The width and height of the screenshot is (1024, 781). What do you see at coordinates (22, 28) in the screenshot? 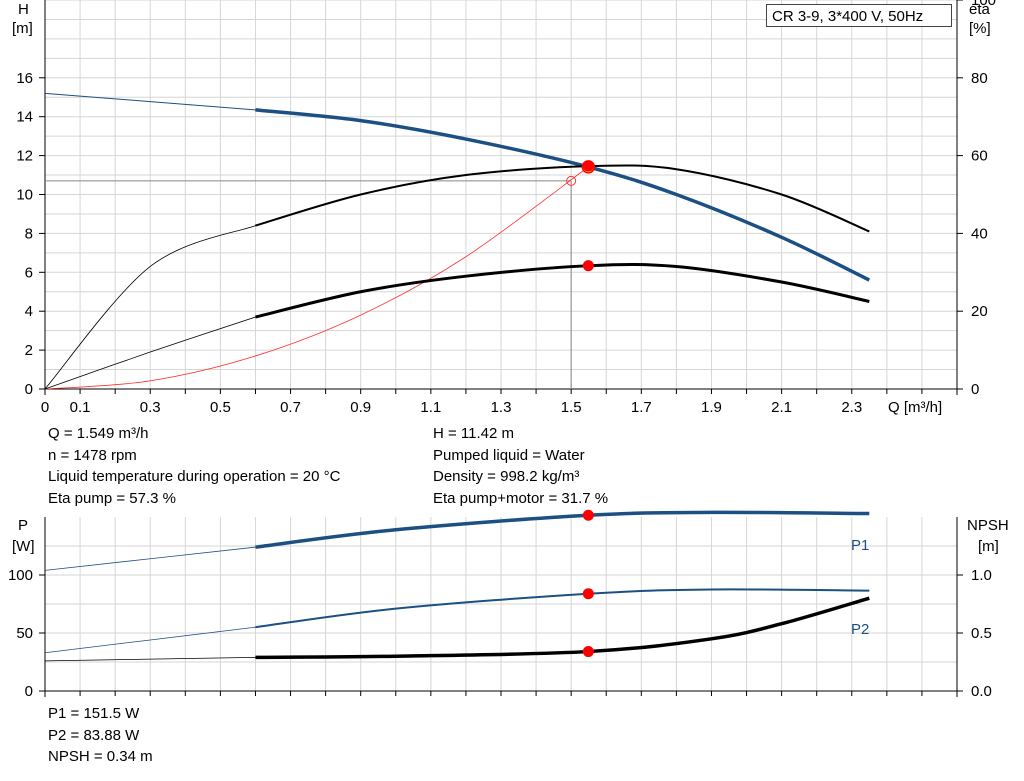
I see `top-left-ylabel-2: [m]` at bounding box center [22, 28].